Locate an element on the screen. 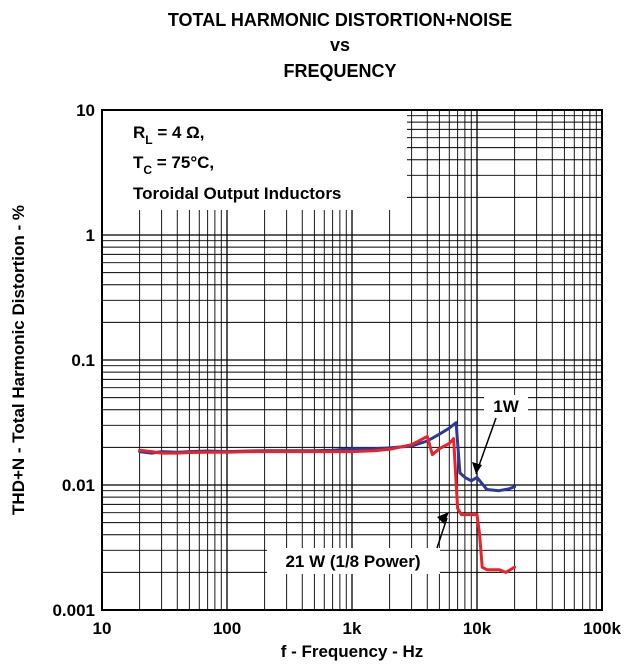  x-axis-label: f - Frequency - Hz is located at coordinates (352, 651).